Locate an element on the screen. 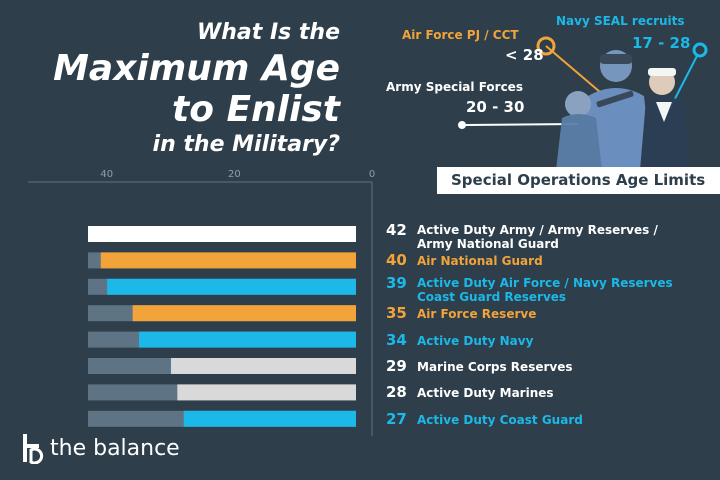 The image size is (720, 480). bar-value-label: 29 is located at coordinates (396, 366).